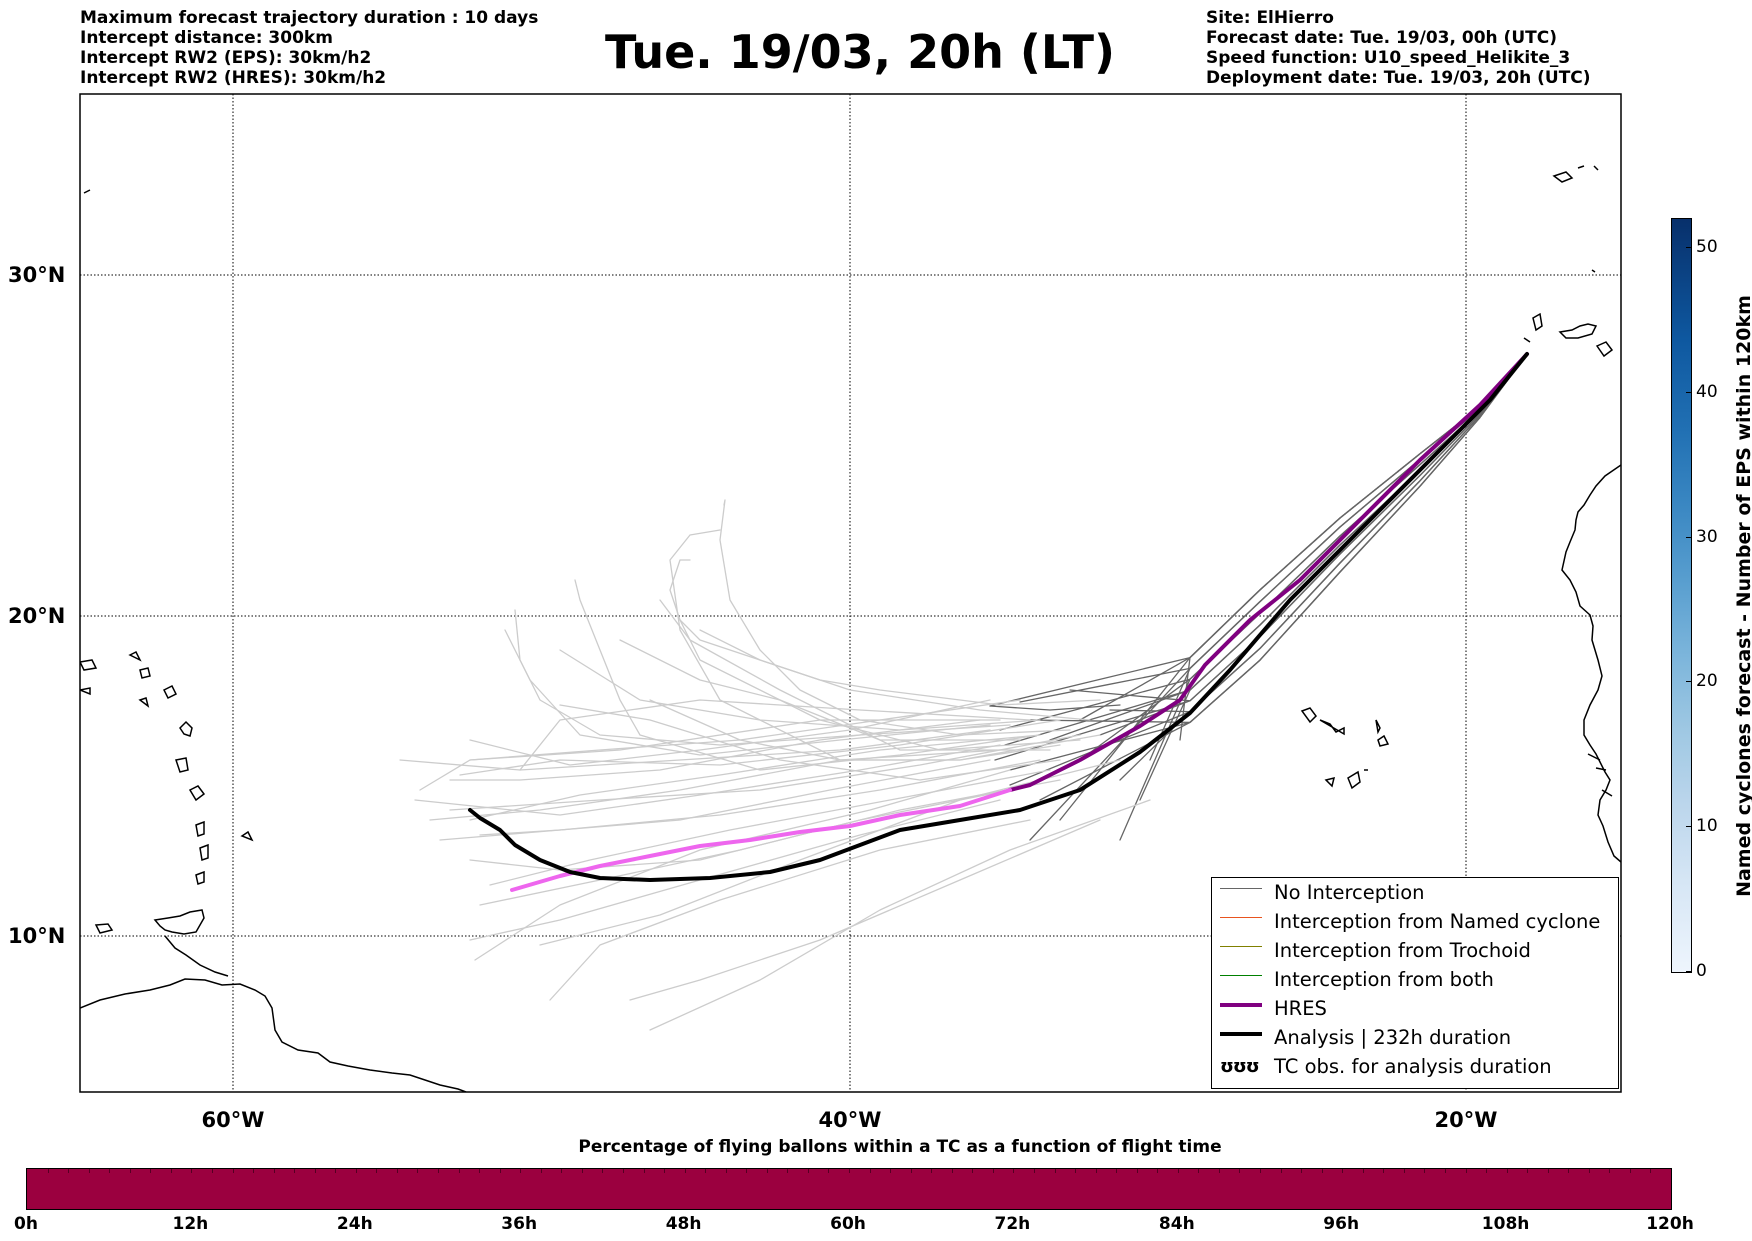  Describe the element at coordinates (1575, 174) in the screenshot. I see `madeira-coast` at that location.